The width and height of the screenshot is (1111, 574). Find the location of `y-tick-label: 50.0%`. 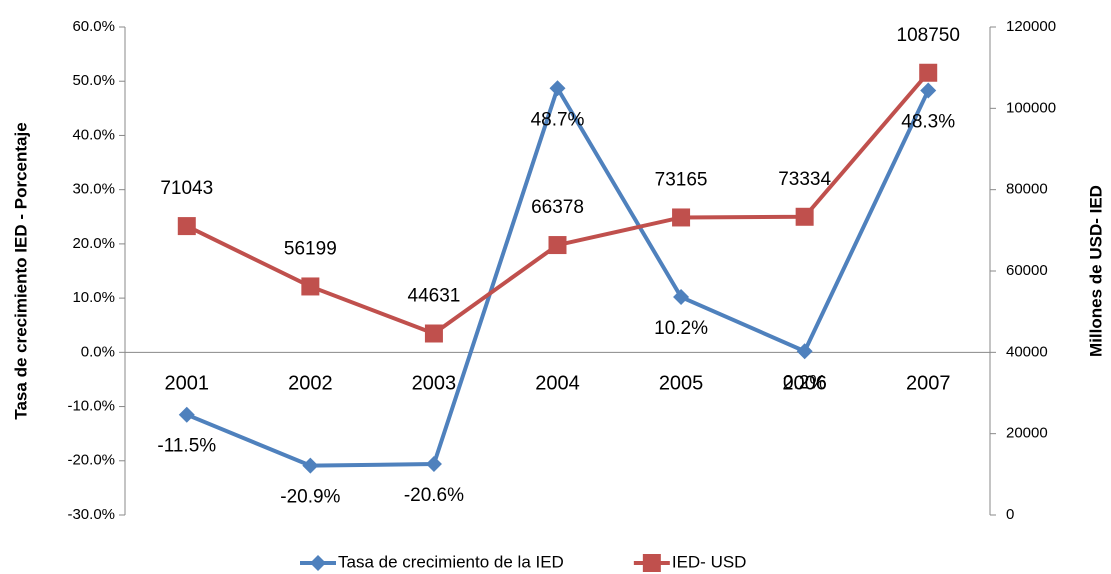

y-tick-label: 50.0% is located at coordinates (93, 80).